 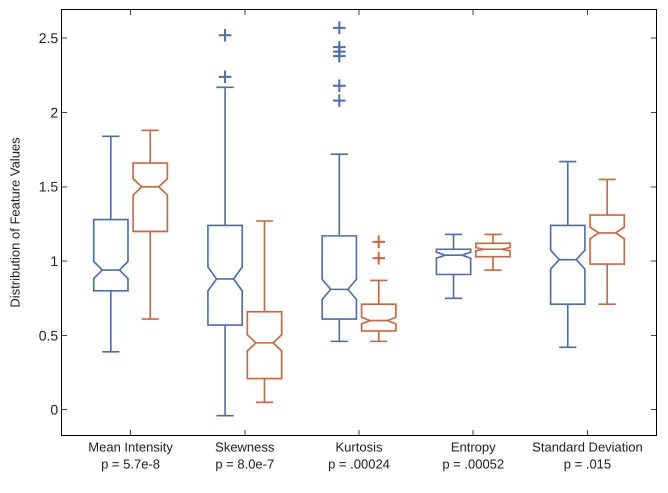 What do you see at coordinates (48, 335) in the screenshot?
I see `y-tick-label: 0.5` at bounding box center [48, 335].